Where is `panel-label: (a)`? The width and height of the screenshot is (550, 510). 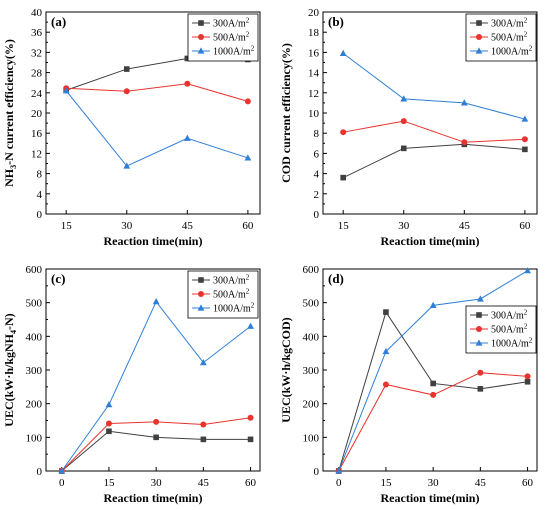
panel-label: (a) is located at coordinates (58, 21).